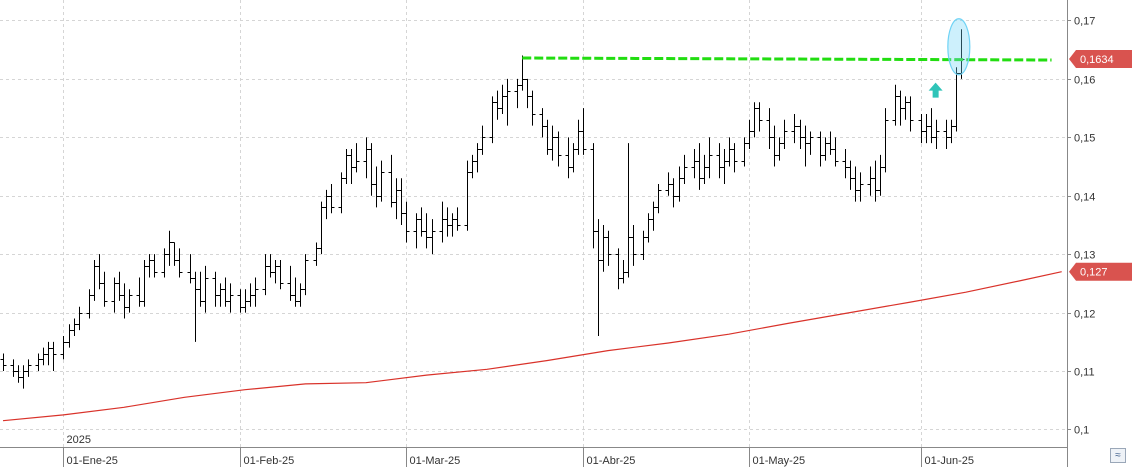  What do you see at coordinates (1100, 271) in the screenshot?
I see `price-badge-bg` at bounding box center [1100, 271].